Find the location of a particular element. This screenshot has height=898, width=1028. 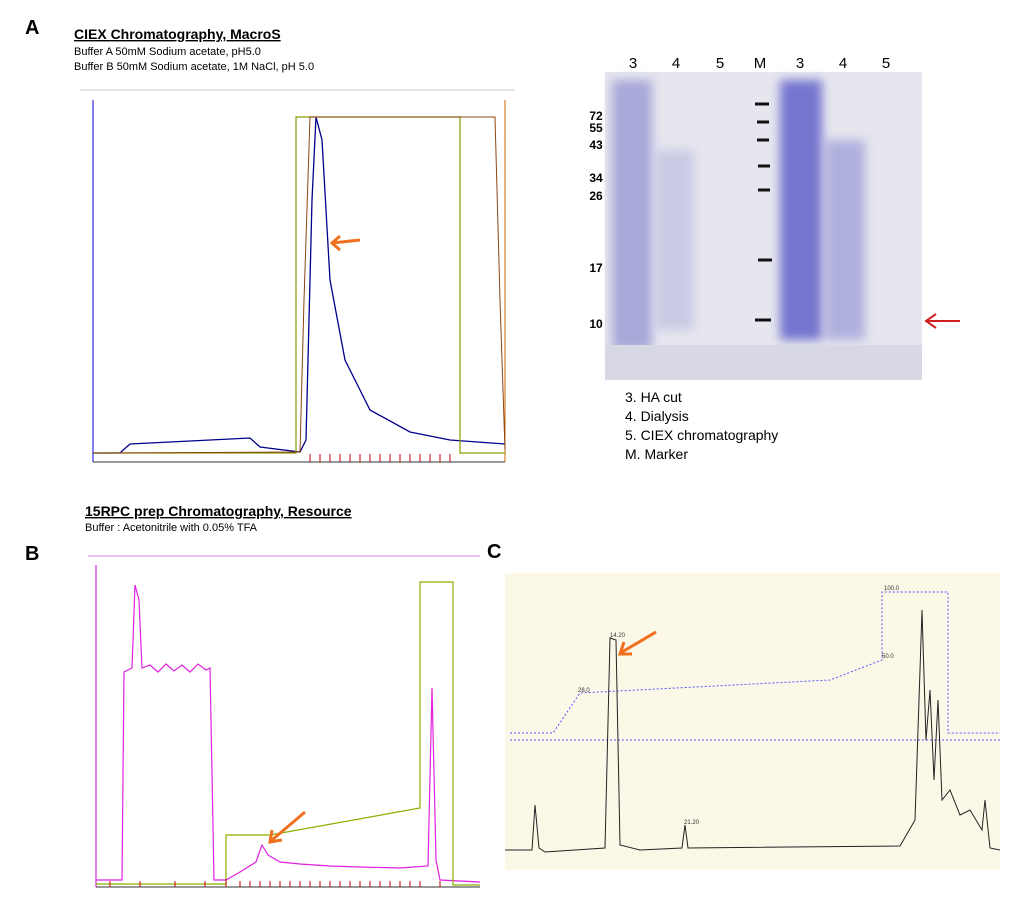

gradient-label: 28.0 is located at coordinates (584, 691).